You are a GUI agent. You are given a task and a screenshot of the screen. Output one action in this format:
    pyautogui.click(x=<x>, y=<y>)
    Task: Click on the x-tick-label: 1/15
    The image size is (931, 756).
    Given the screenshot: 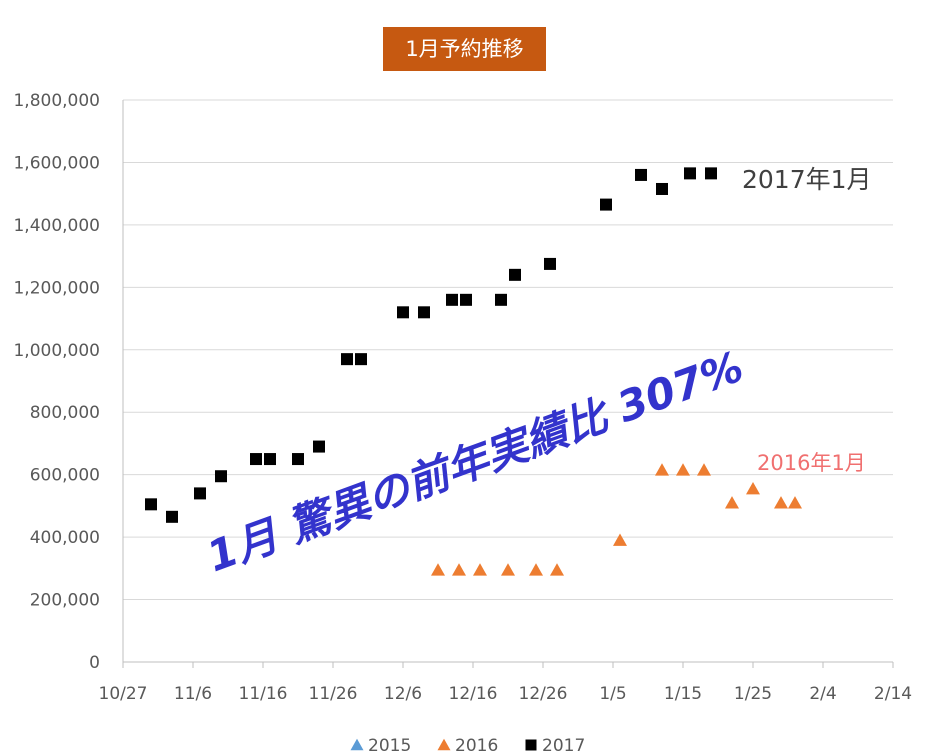 What is the action you would take?
    pyautogui.click(x=683, y=694)
    